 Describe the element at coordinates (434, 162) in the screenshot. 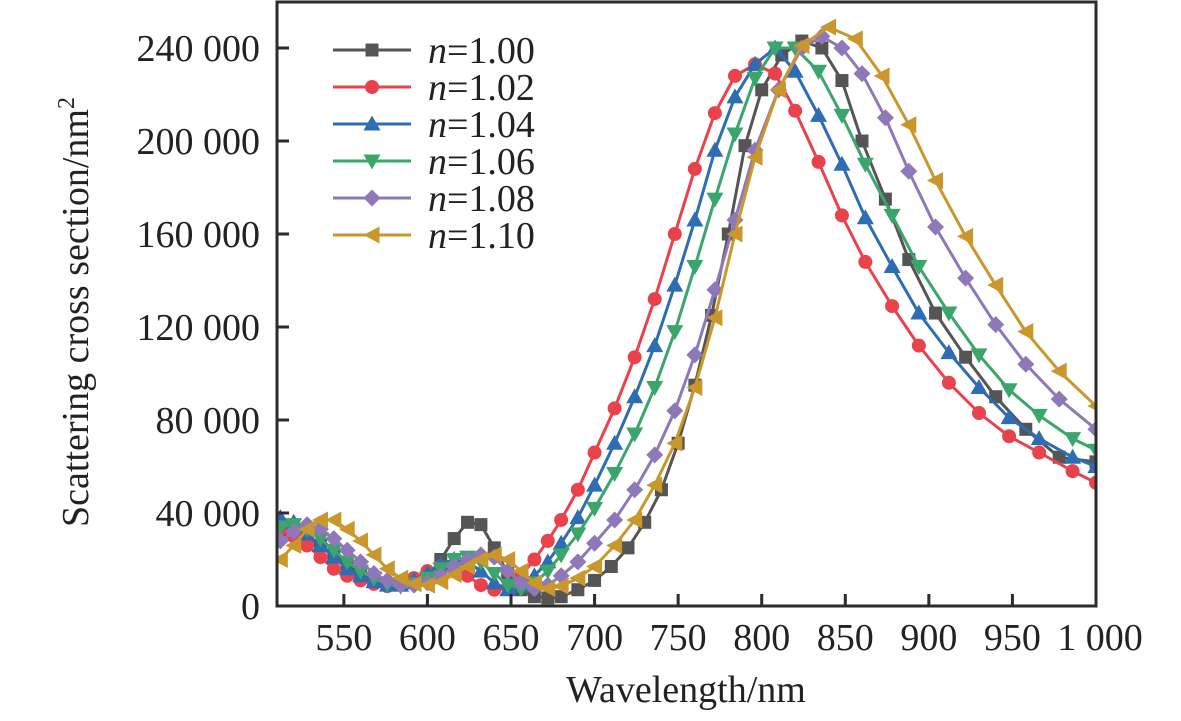

I see `legend-item: n=1.06` at that location.